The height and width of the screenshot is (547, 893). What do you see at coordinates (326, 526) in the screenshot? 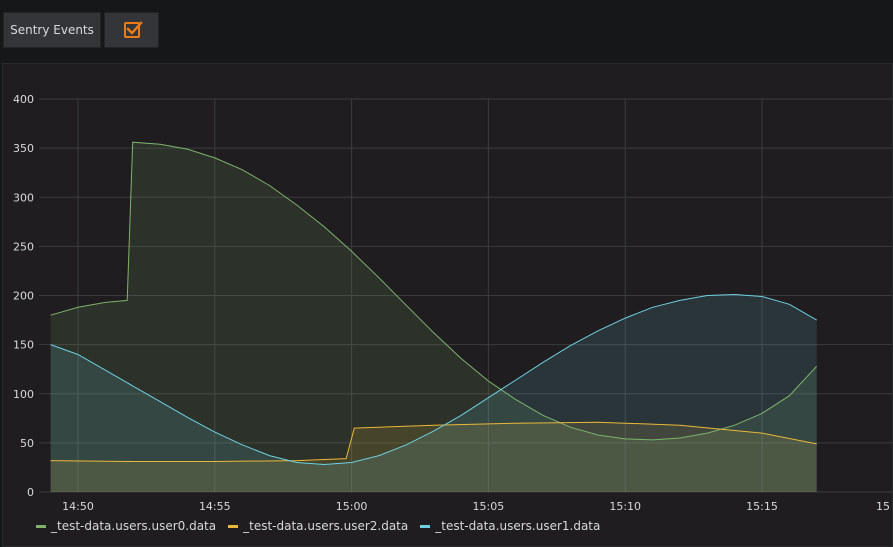
I see `legend-label: _test-data.users.user2.data` at bounding box center [326, 526].